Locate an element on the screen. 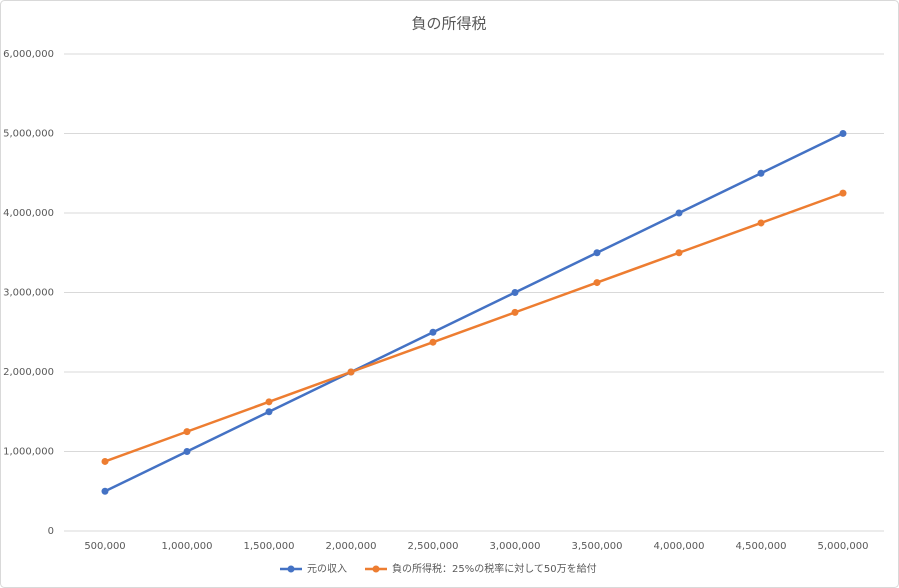  x-tick-label: 2,000,000 is located at coordinates (351, 546).